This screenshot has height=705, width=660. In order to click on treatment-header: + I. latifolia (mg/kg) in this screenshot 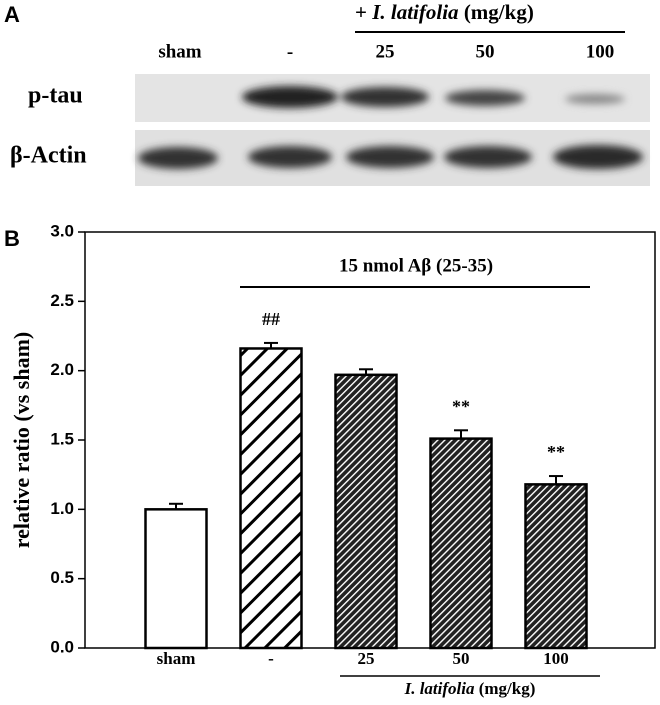, I will do `click(444, 12)`.